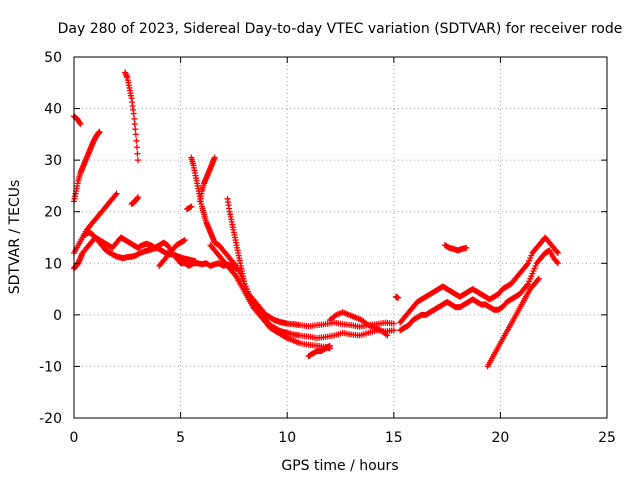 This screenshot has height=480, width=640. What do you see at coordinates (53, 264) in the screenshot?
I see `y-tick-label: 10` at bounding box center [53, 264].